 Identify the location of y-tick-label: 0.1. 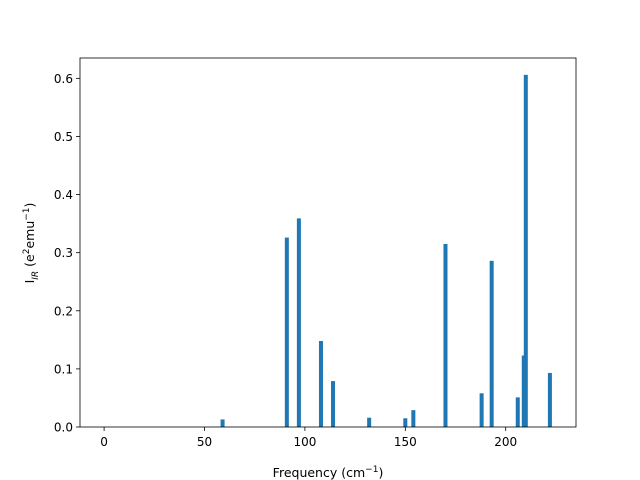
(63, 369).